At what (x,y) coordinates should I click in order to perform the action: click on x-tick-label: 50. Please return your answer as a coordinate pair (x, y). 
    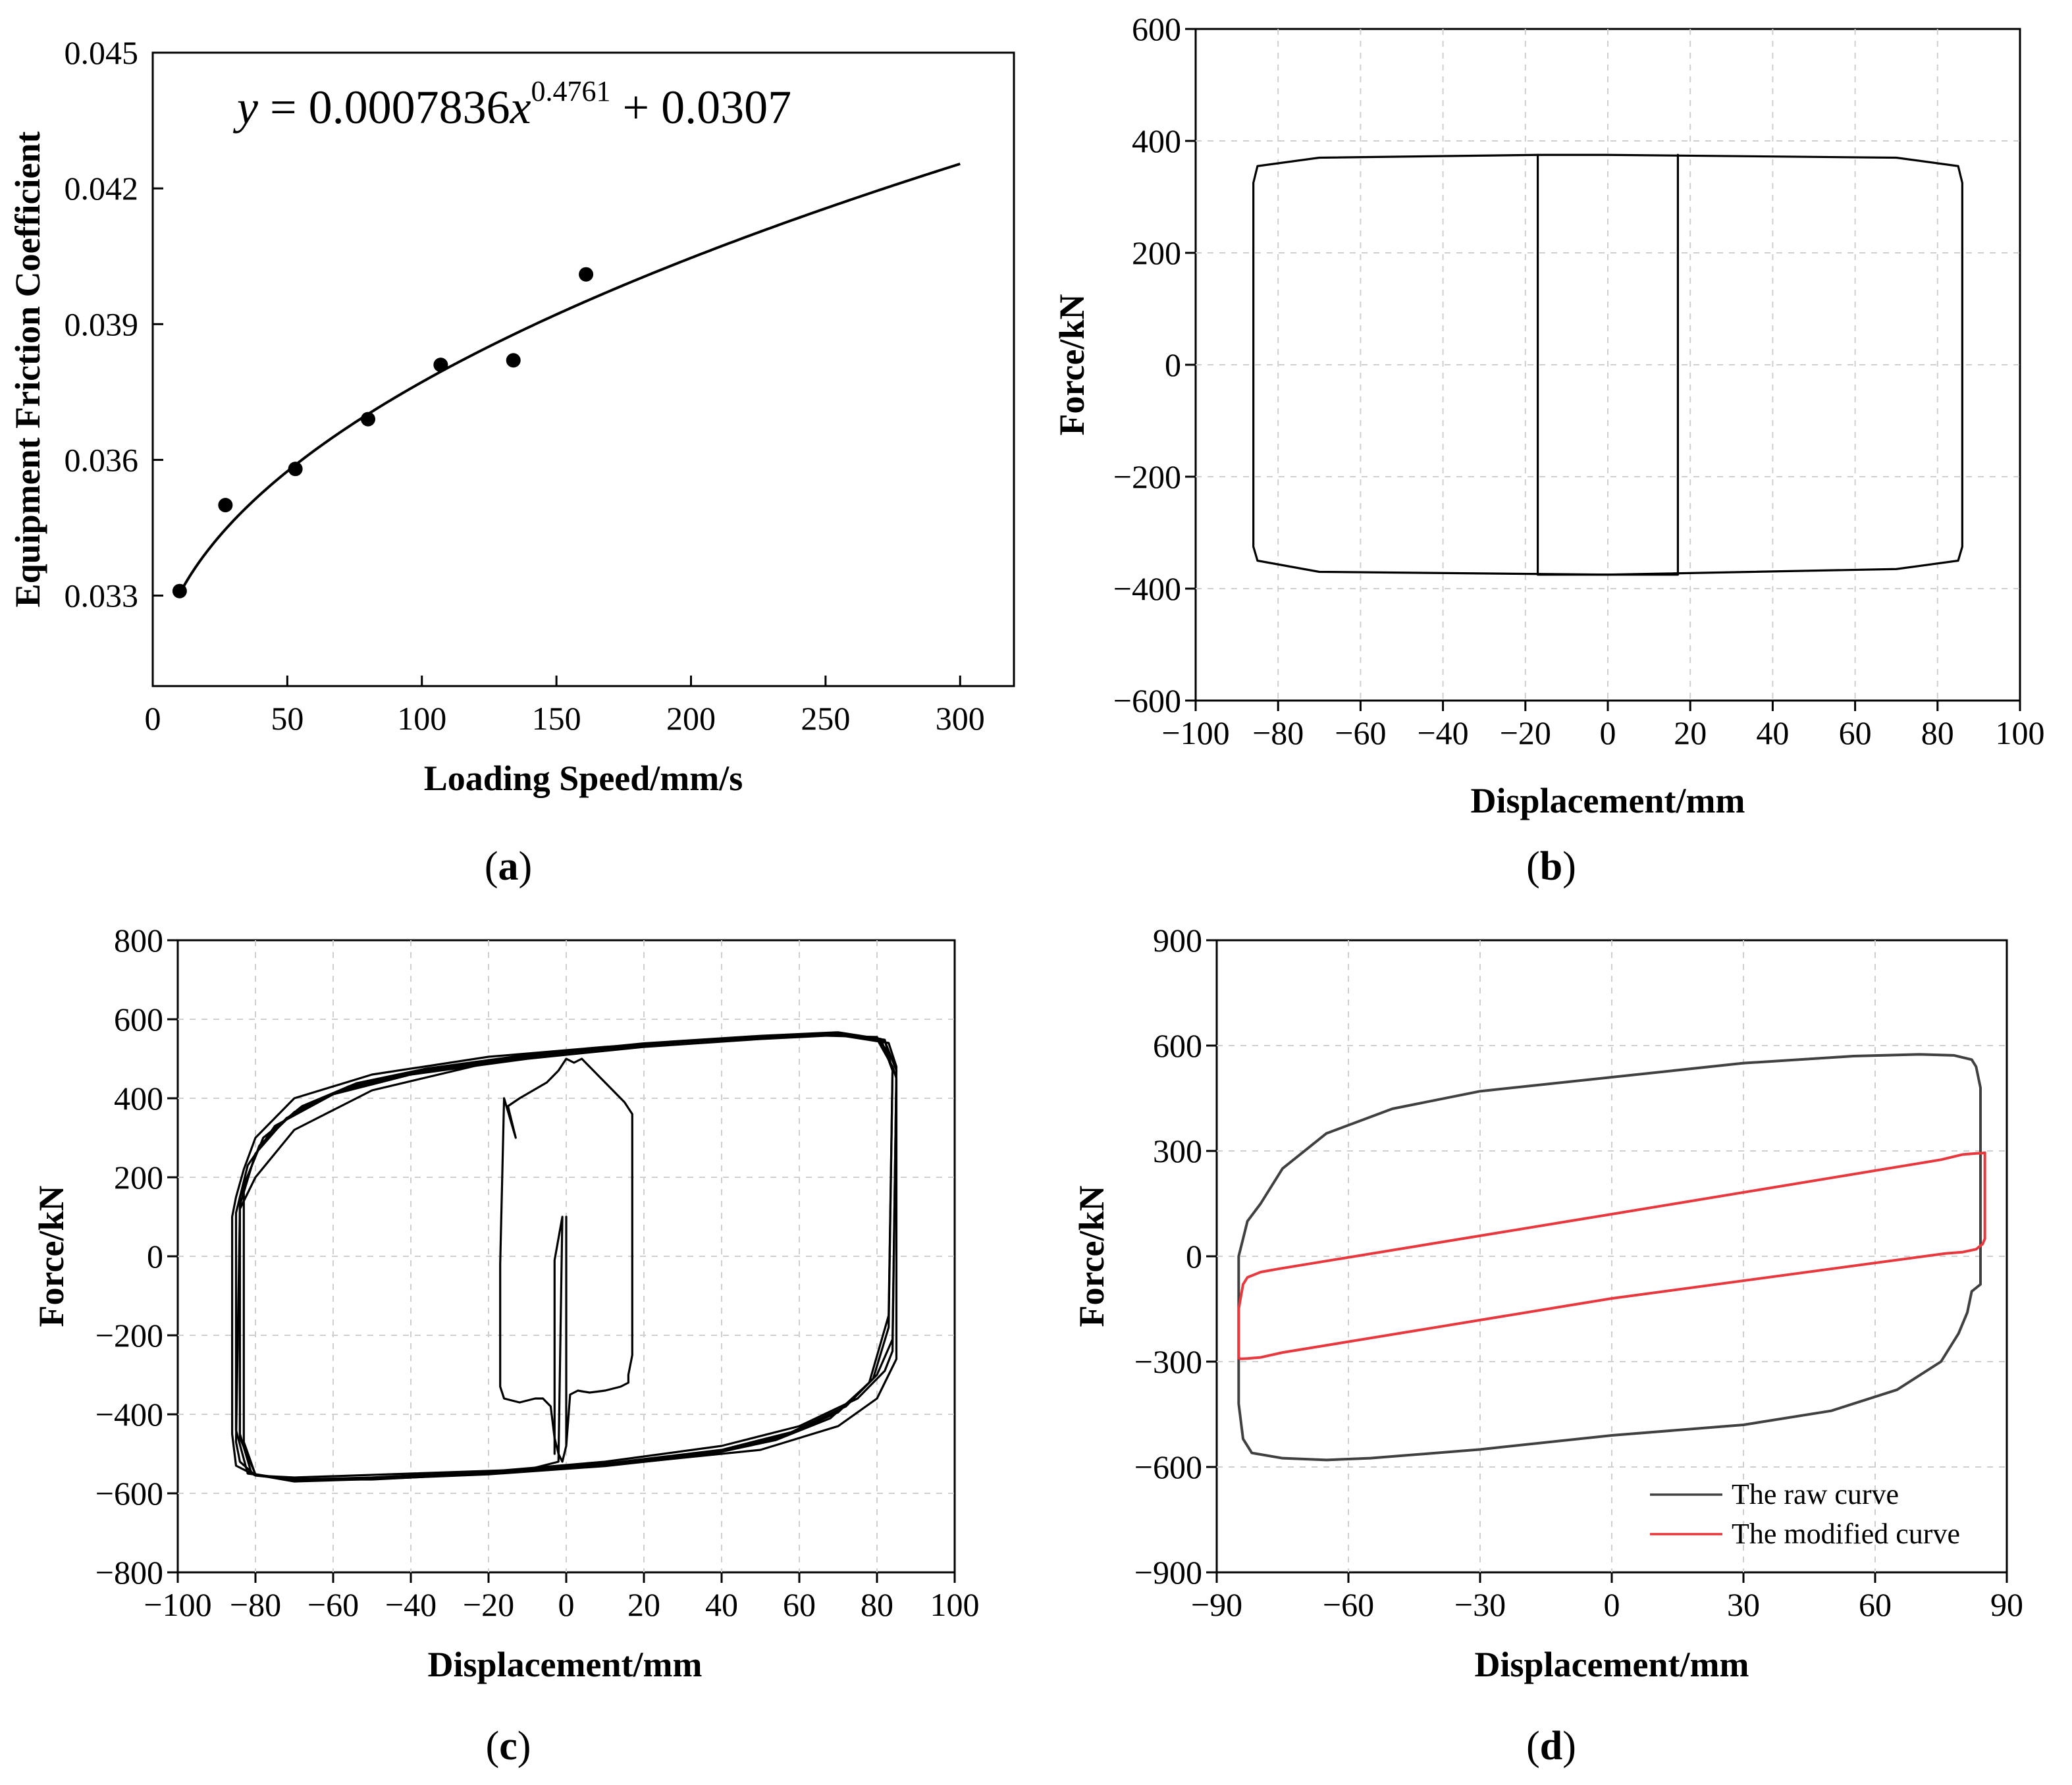
    Looking at the image, I should click on (287, 718).